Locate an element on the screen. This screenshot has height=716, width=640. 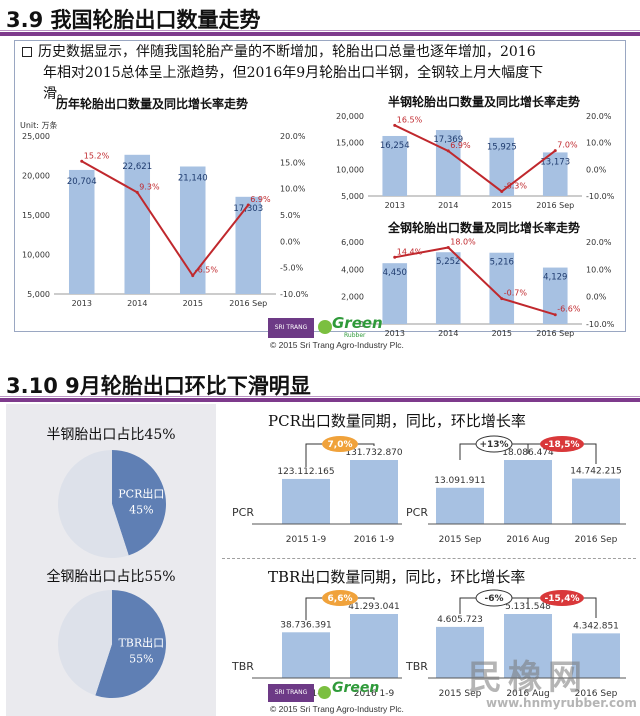
pie-slice is located at coordinates (93, 504).